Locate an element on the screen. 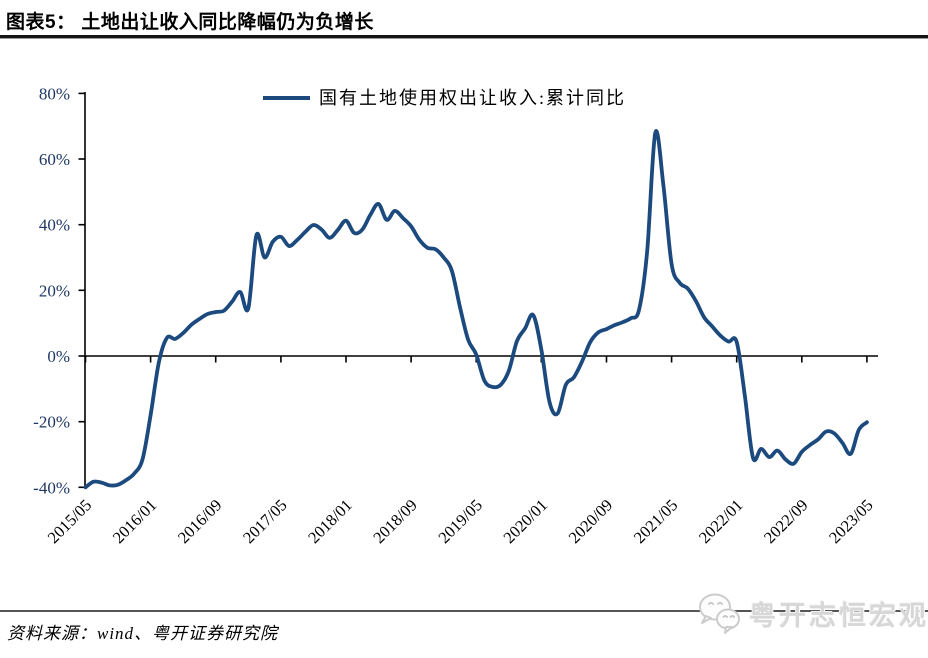 The image size is (928, 658). wechat-icon is located at coordinates (719, 613).